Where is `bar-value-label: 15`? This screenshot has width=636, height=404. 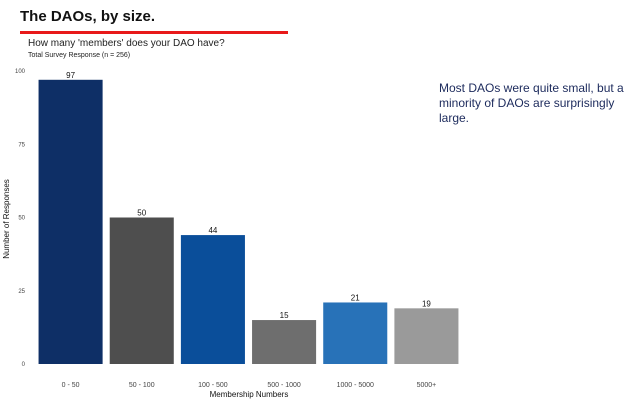 bar-value-label: 15 is located at coordinates (284, 315).